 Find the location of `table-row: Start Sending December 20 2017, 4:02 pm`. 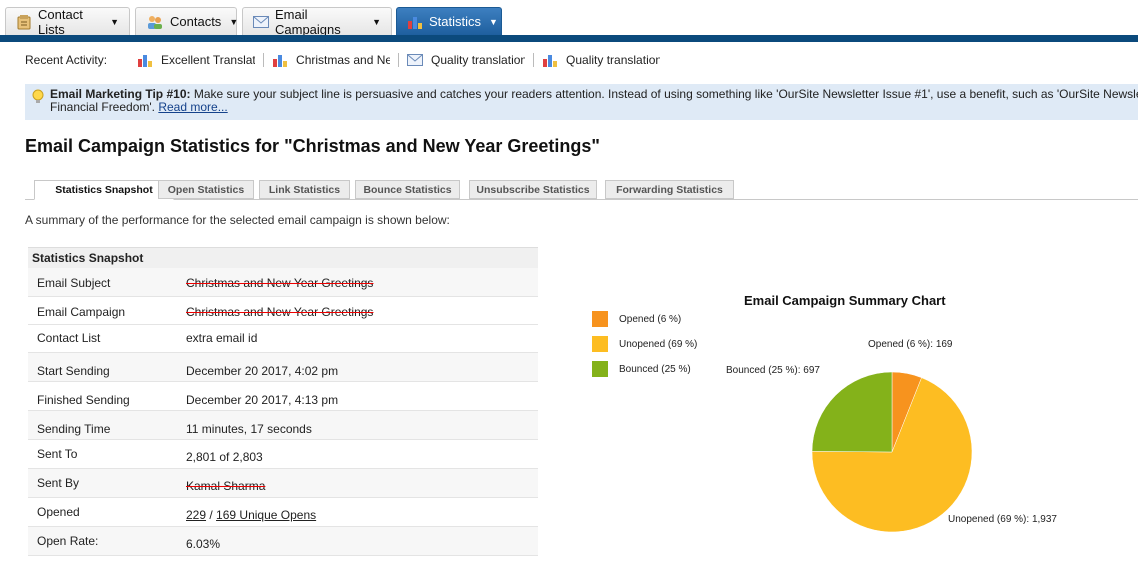

table-row: Start Sending December 20 2017, 4:02 pm is located at coordinates (283, 367).